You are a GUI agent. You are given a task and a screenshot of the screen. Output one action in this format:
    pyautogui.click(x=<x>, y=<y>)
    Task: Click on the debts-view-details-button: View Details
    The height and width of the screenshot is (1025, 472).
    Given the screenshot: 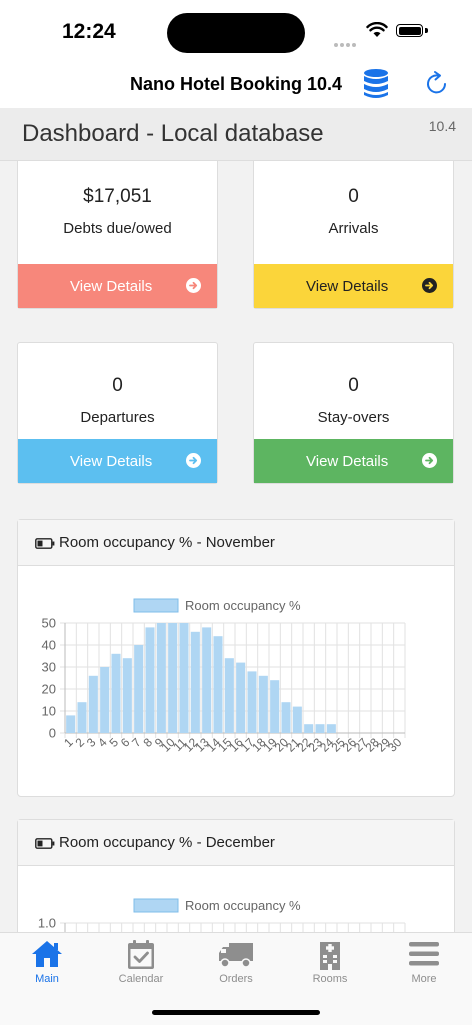 What is the action you would take?
    pyautogui.click(x=117, y=286)
    